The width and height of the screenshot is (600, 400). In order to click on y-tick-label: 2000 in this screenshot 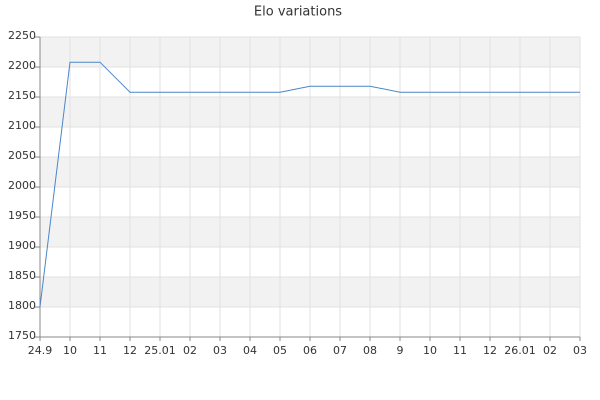, I will do `click(22, 185)`.